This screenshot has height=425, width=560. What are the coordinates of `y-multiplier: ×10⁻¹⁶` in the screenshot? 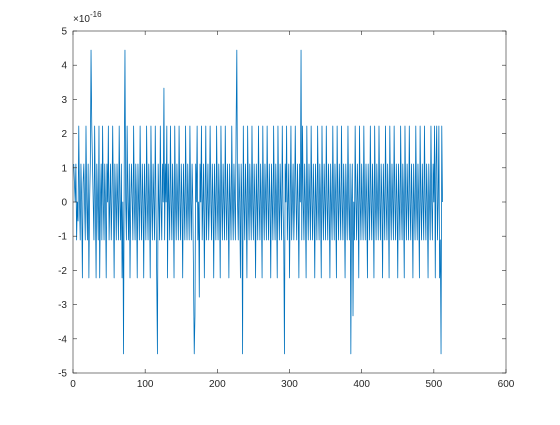 It's located at (87, 17).